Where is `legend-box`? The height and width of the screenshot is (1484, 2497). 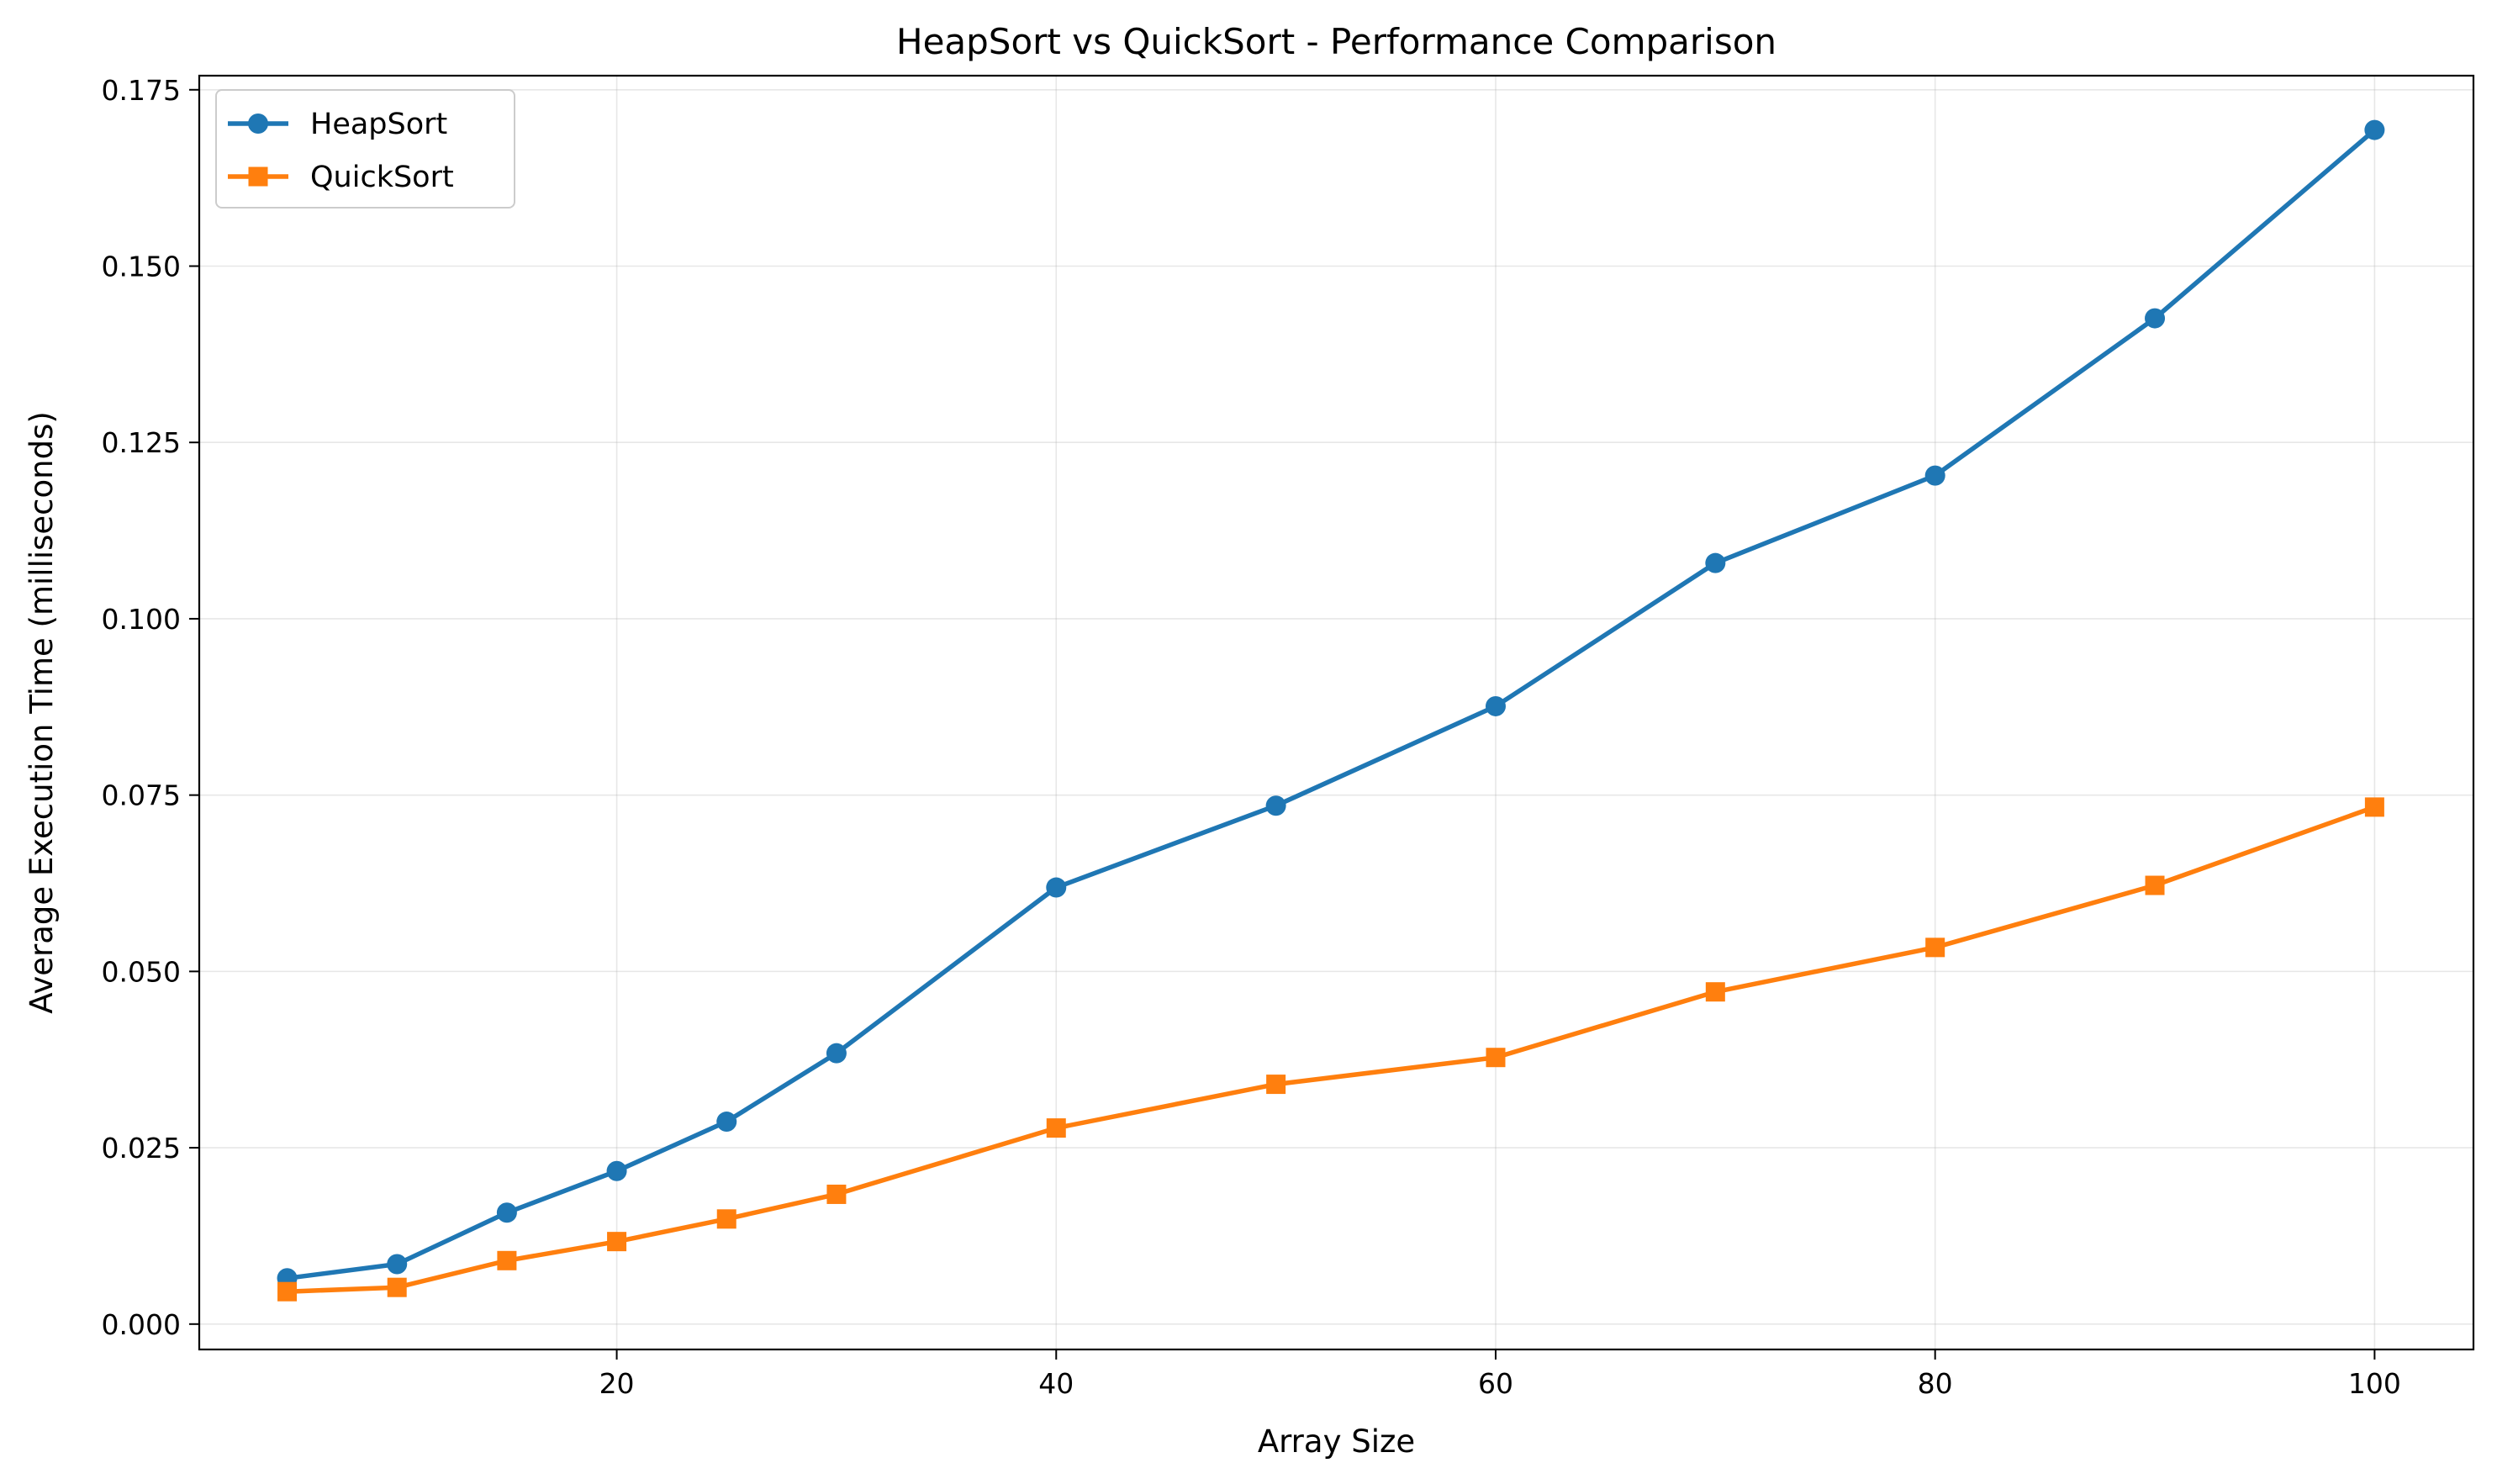
legend-box is located at coordinates (365, 149).